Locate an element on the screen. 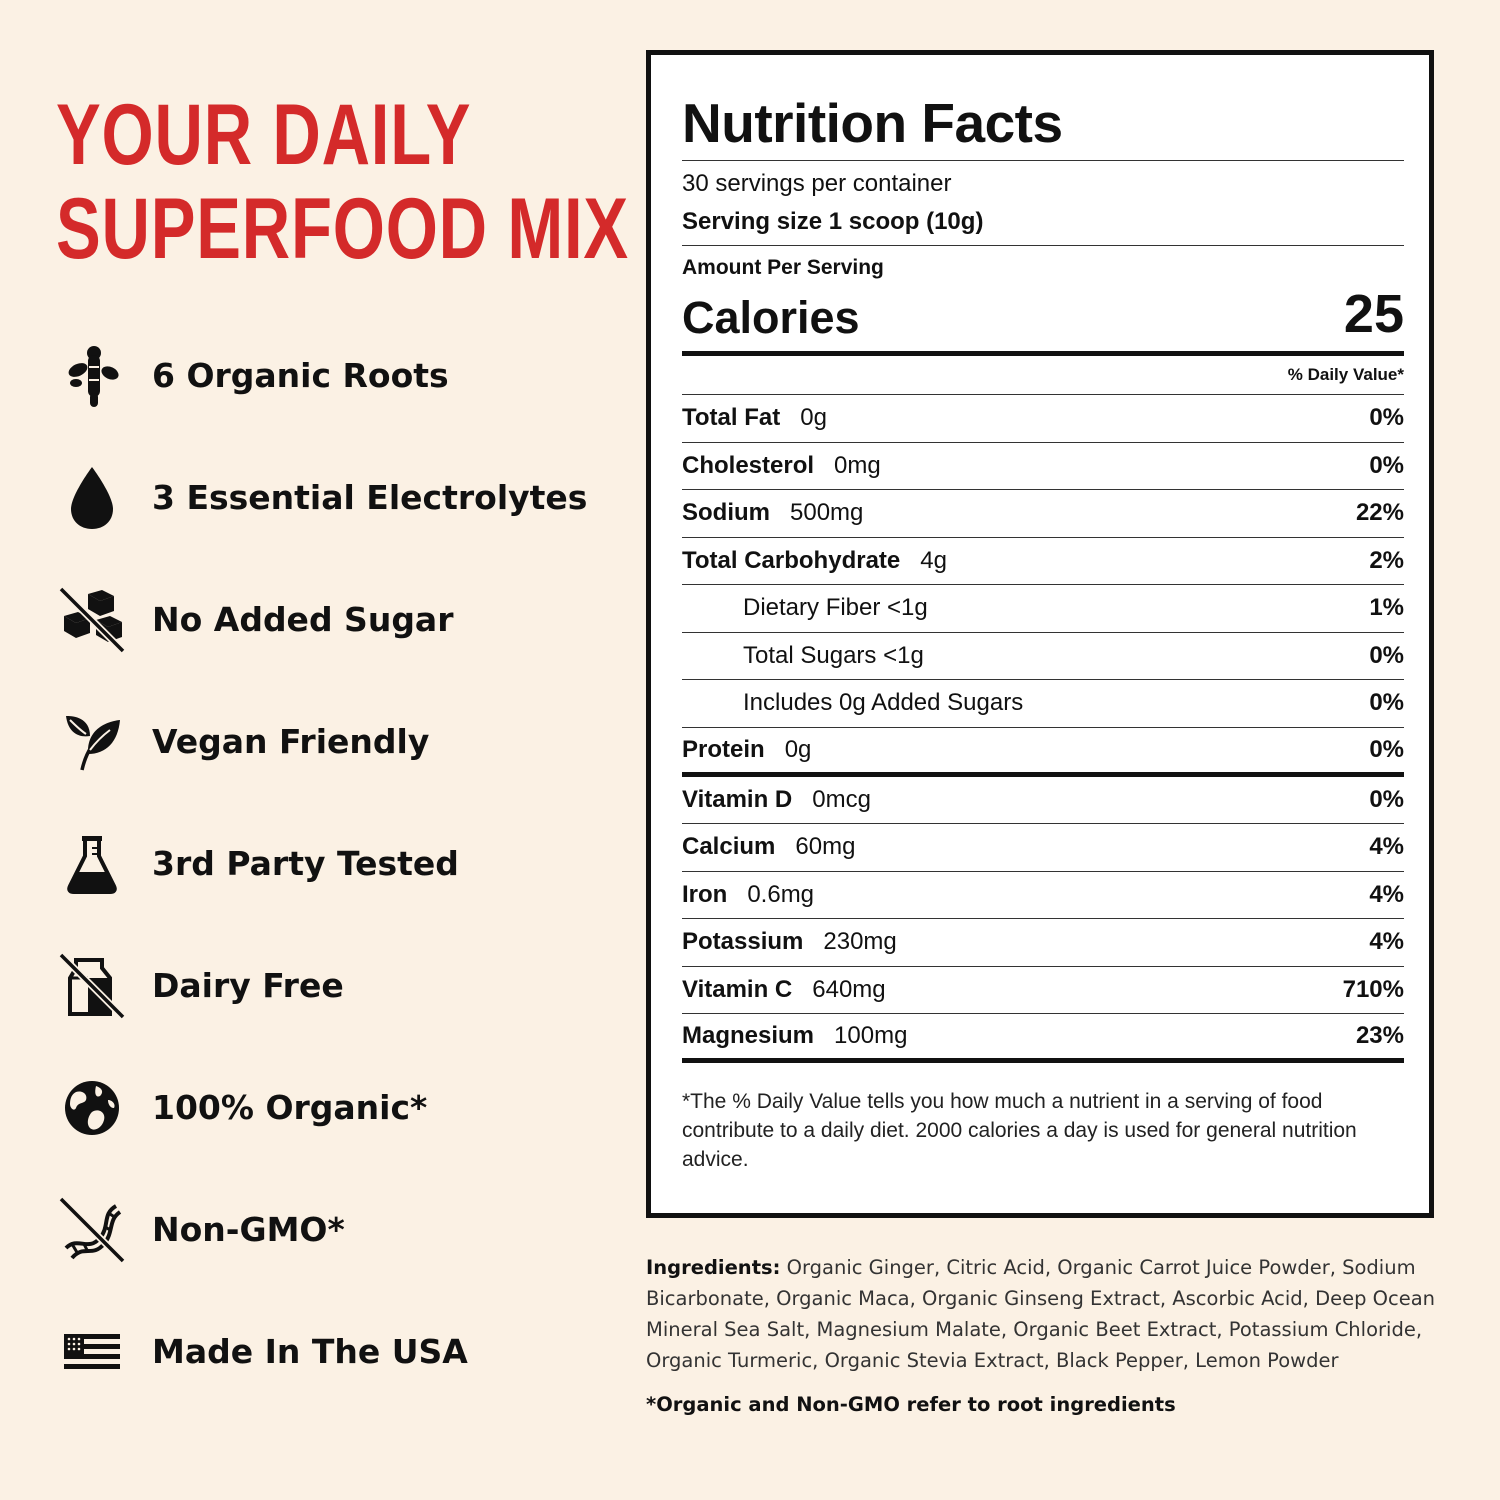 The height and width of the screenshot is (1500, 1500). feature-label: 100% Organic* is located at coordinates (290, 1107).